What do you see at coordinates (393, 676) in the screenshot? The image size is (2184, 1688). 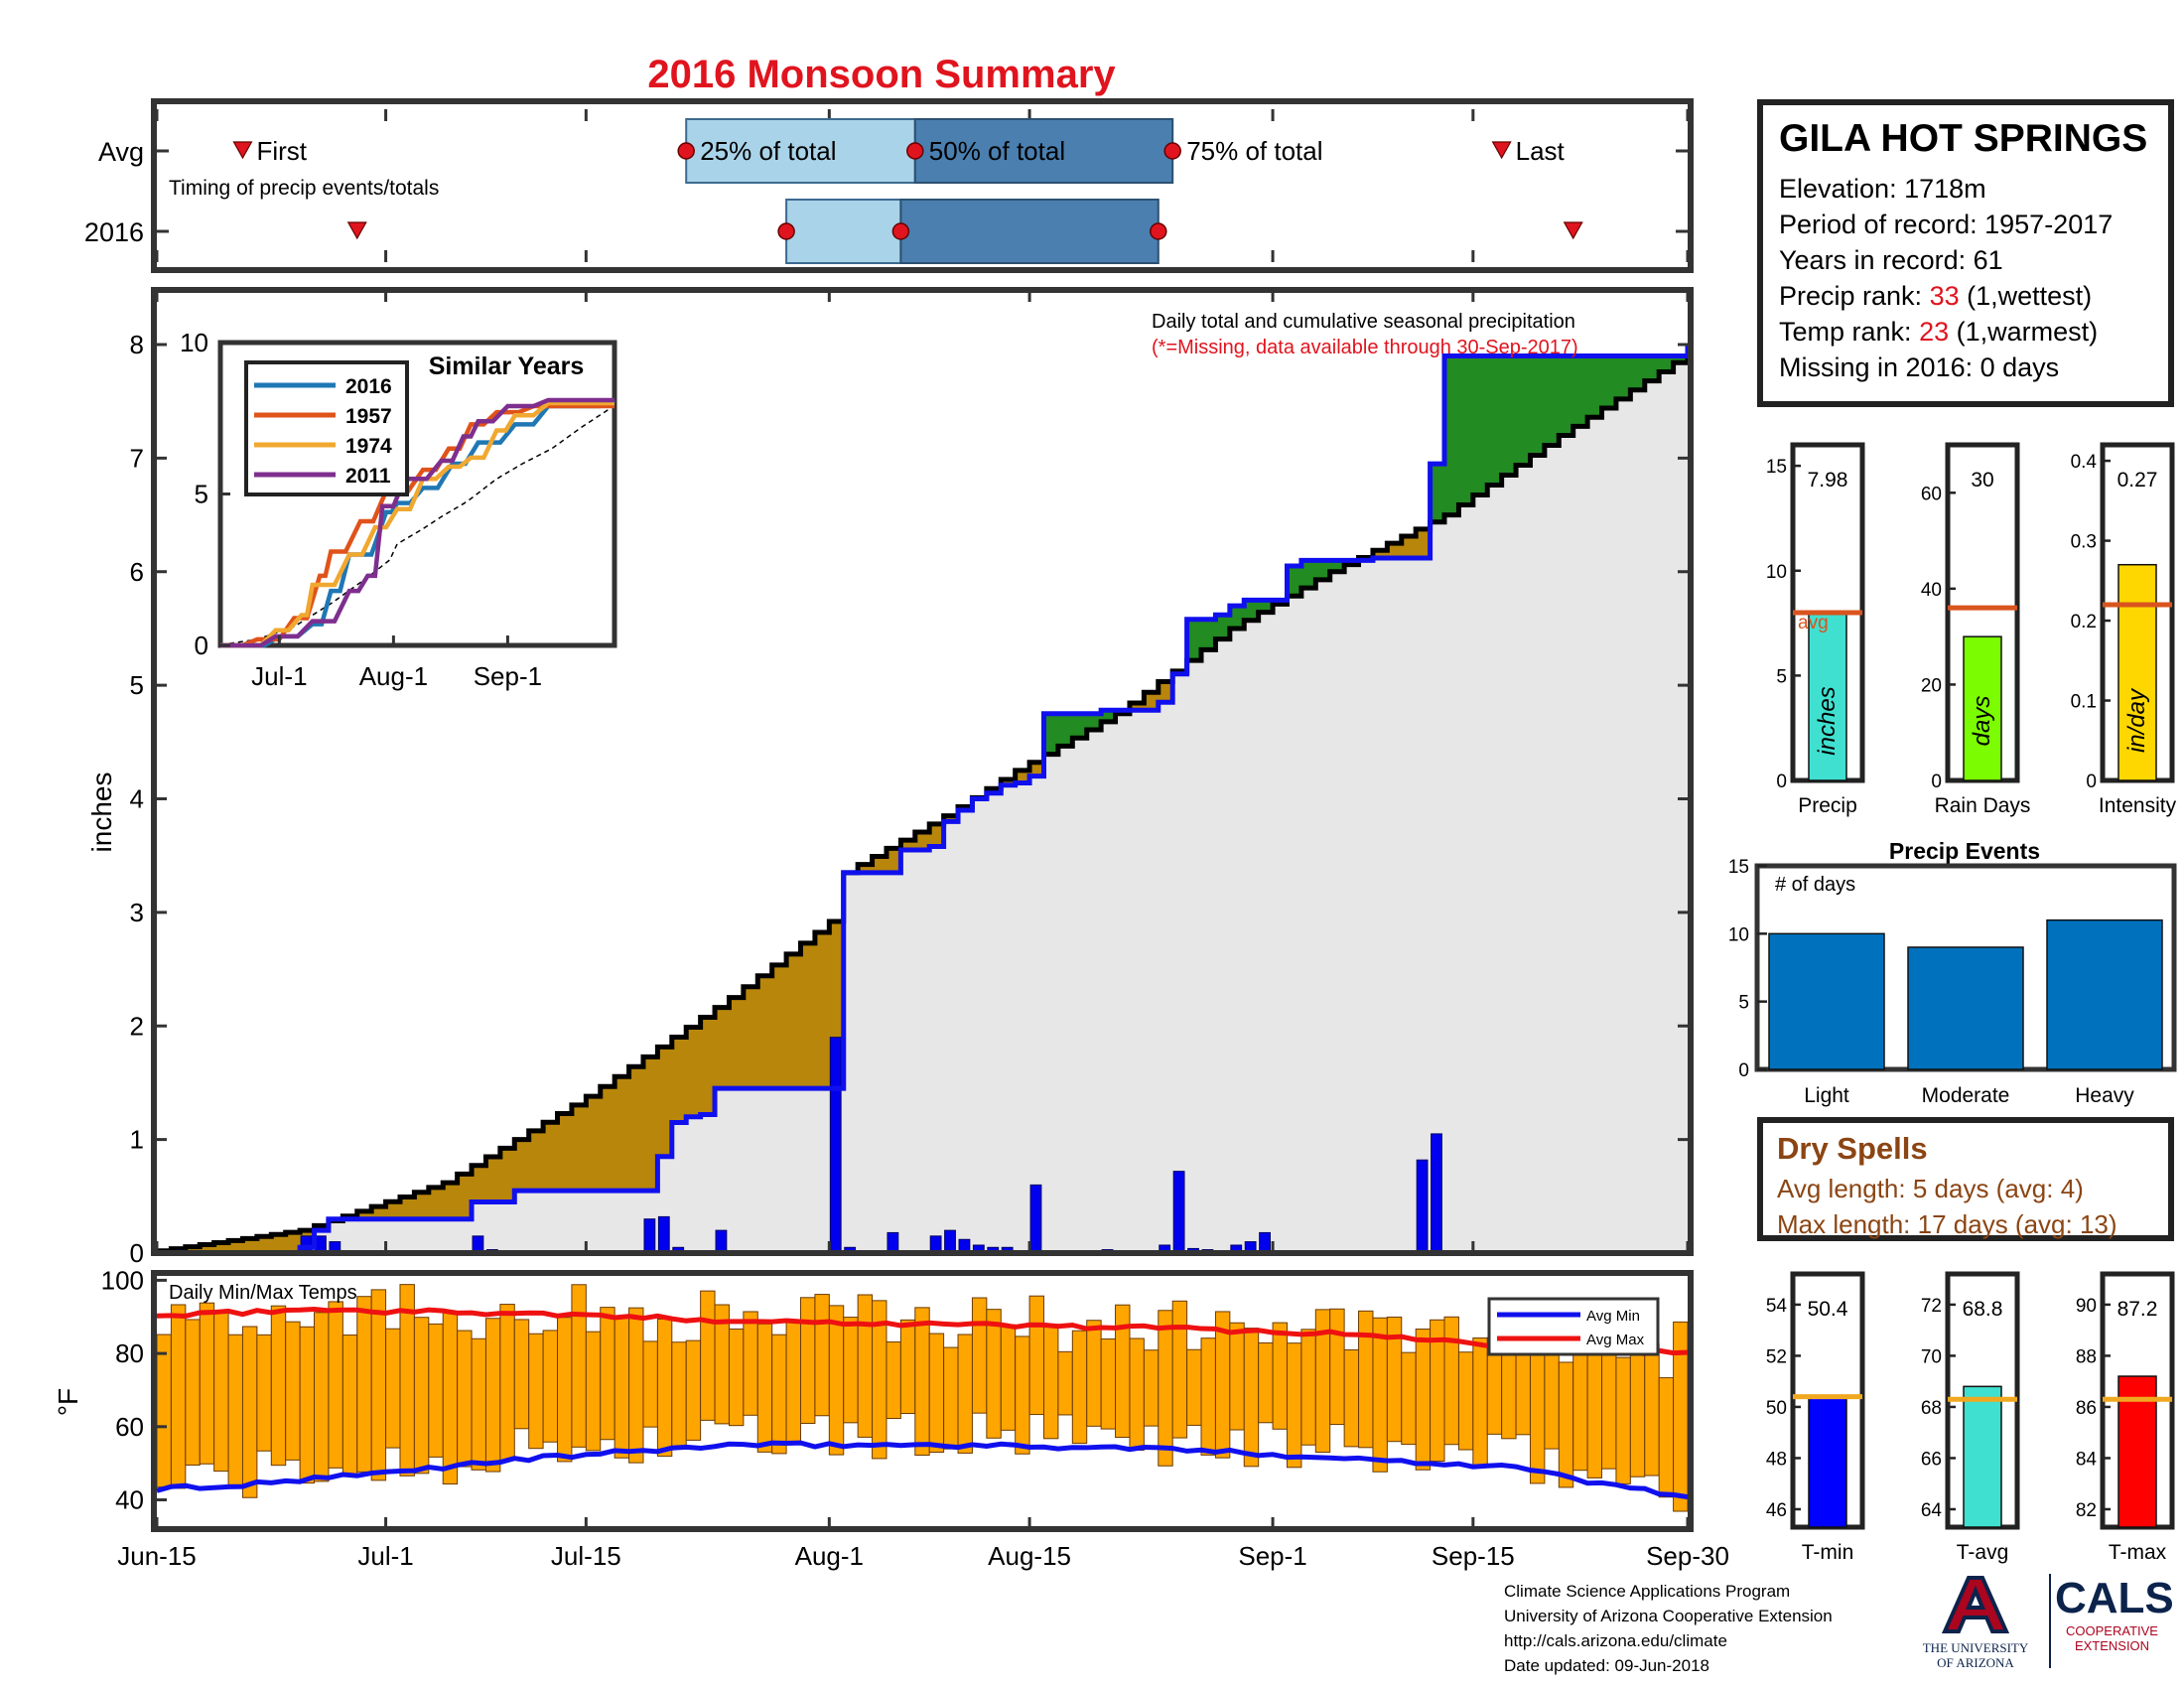 I see `inset-x-tick-label: Aug-1` at bounding box center [393, 676].